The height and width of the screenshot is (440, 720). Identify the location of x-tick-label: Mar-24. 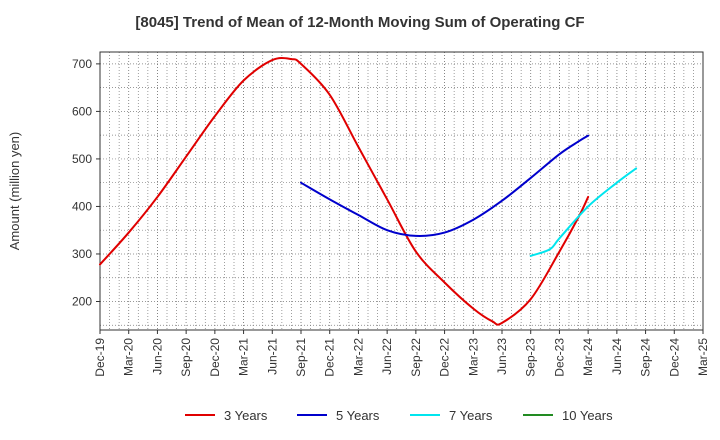
(588, 357).